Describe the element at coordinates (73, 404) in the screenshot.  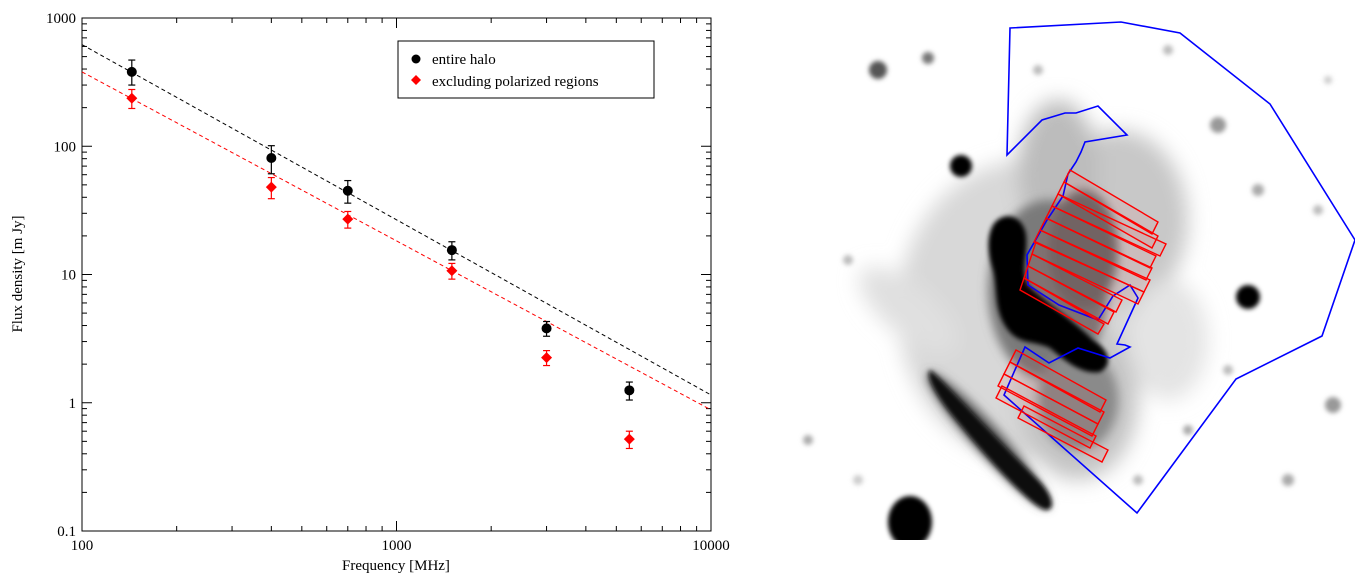
I see `y-tick-label: 1` at that location.